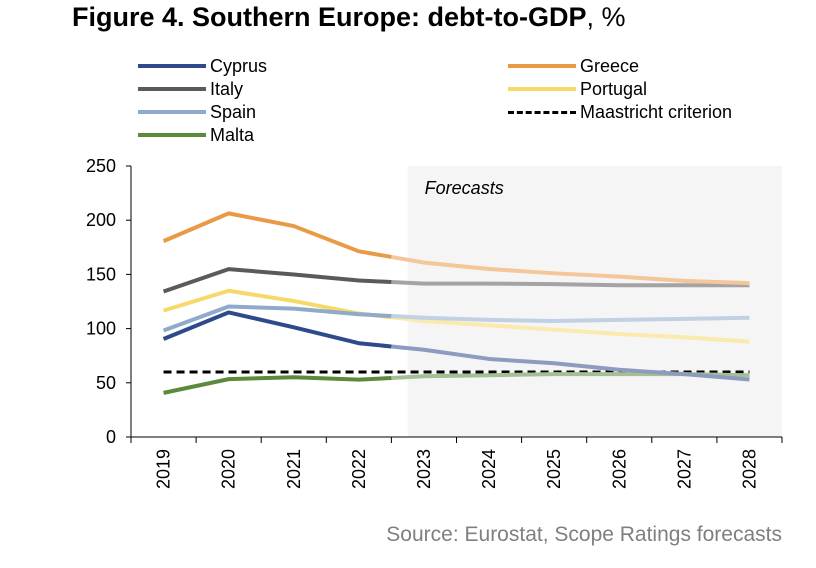 This screenshot has height=568, width=816. I want to click on x-tick-label: 2026, so click(619, 469).